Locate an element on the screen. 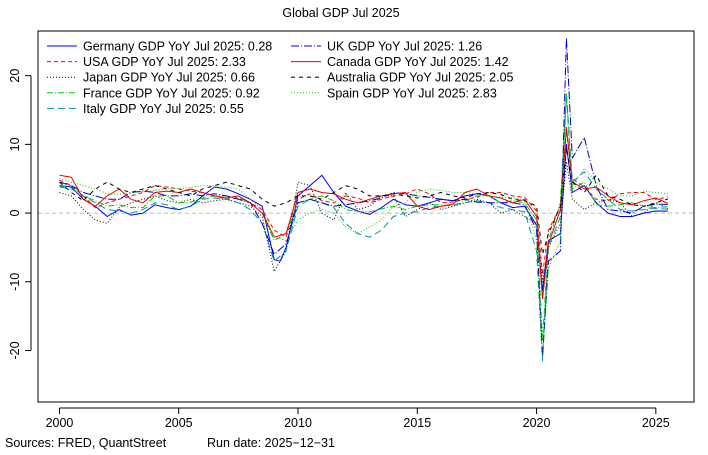 This screenshot has width=708, height=455. legend-label-3: Japan GDP YoY Jul 2025: 0.66 is located at coordinates (169, 78).